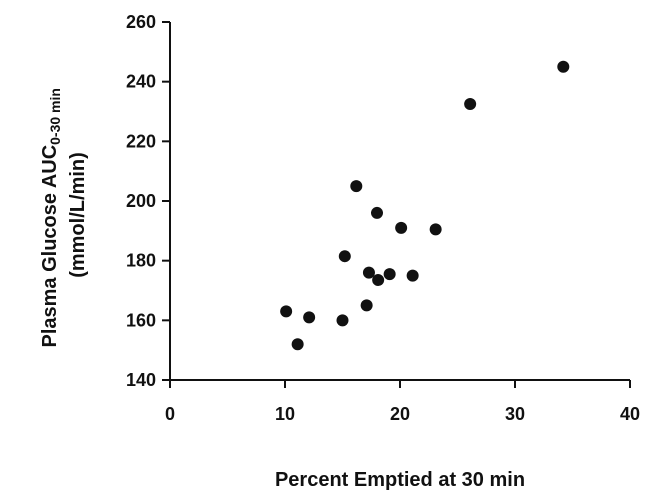  What do you see at coordinates (515, 414) in the screenshot?
I see `x-tick-label: 30` at bounding box center [515, 414].